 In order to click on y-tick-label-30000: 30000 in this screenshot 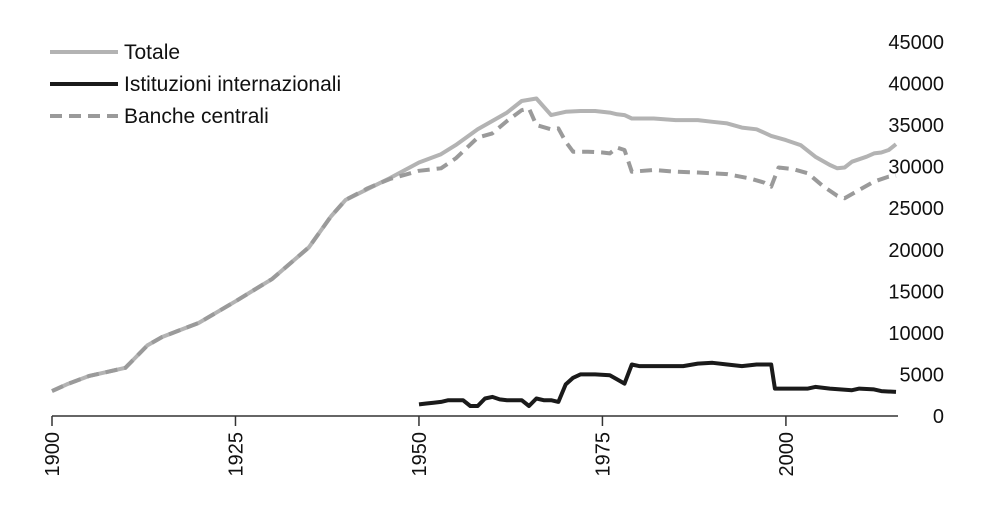, I will do `click(916, 168)`.